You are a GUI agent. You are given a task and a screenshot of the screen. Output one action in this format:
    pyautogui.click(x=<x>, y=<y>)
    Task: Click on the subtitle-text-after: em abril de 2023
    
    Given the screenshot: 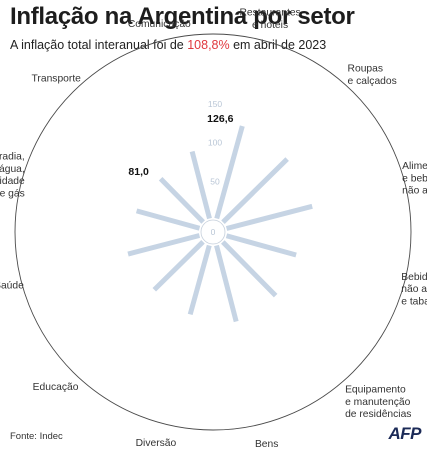 What is the action you would take?
    pyautogui.click(x=278, y=45)
    